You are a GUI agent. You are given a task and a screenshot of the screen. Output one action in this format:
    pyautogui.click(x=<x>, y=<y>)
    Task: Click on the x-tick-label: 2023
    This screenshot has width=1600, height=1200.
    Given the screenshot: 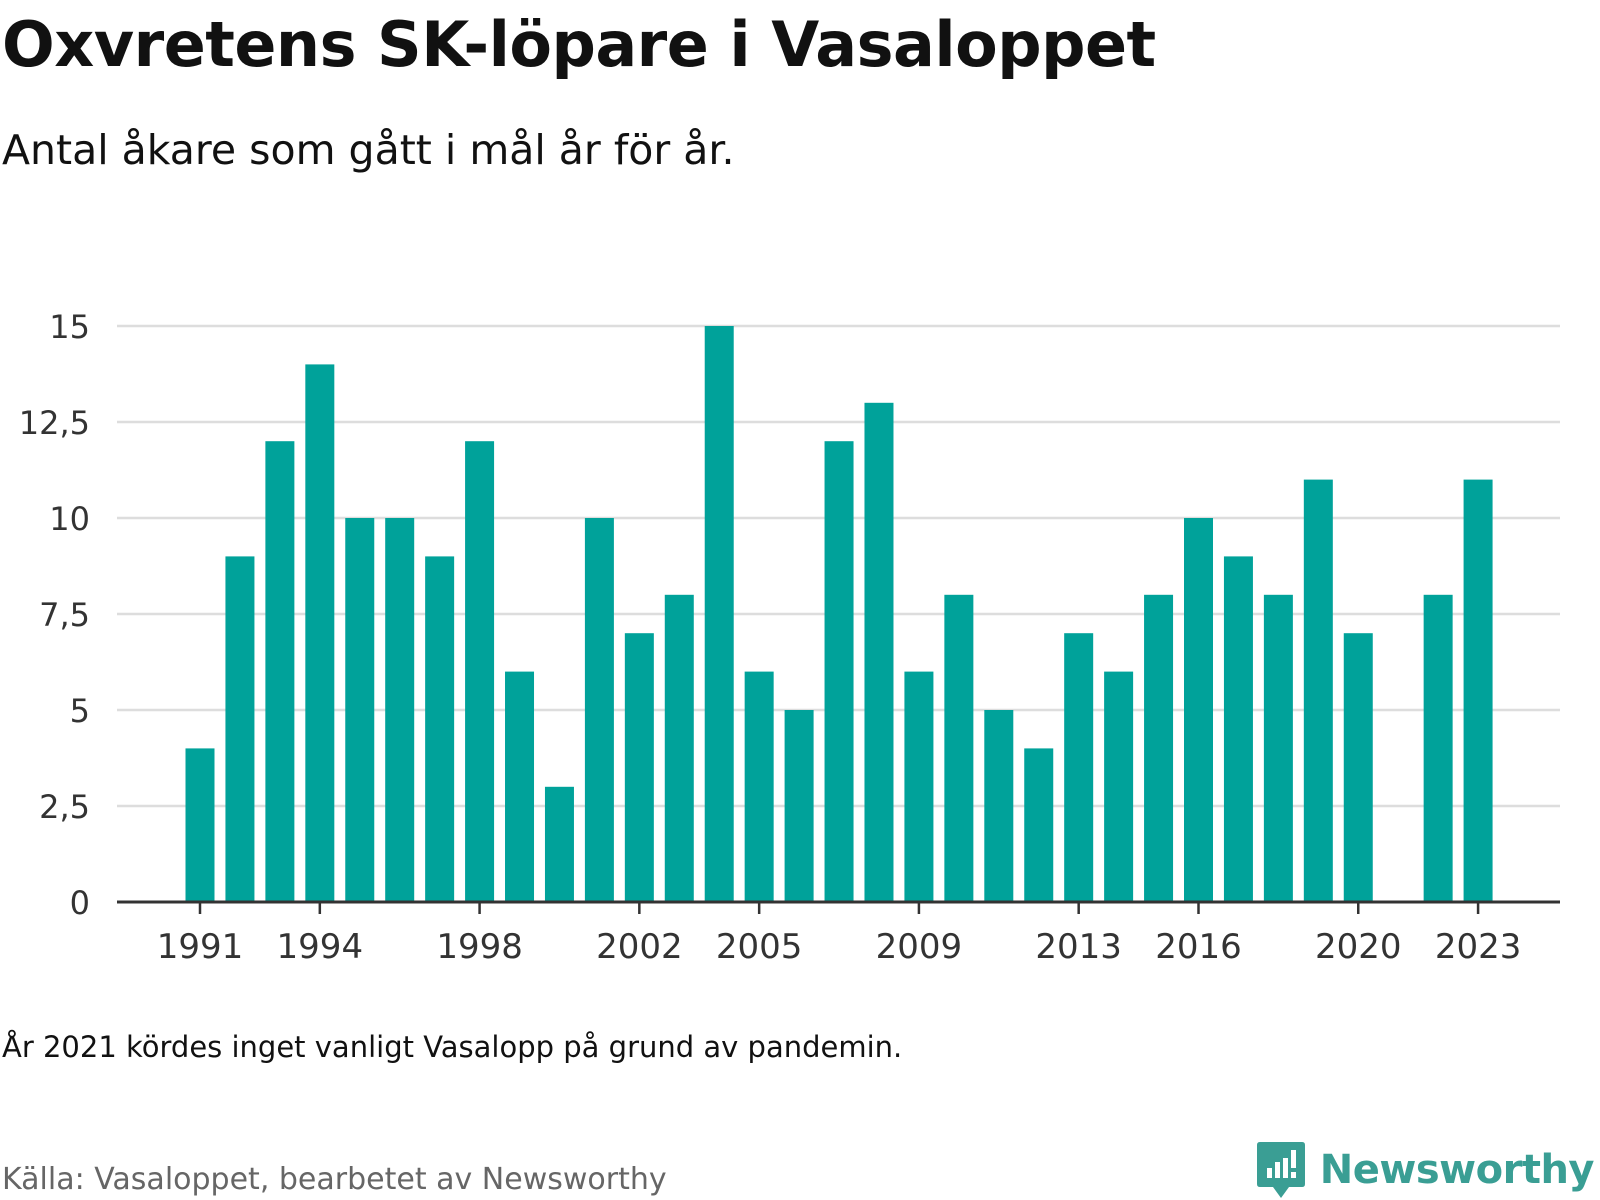 What is the action you would take?
    pyautogui.click(x=1478, y=947)
    